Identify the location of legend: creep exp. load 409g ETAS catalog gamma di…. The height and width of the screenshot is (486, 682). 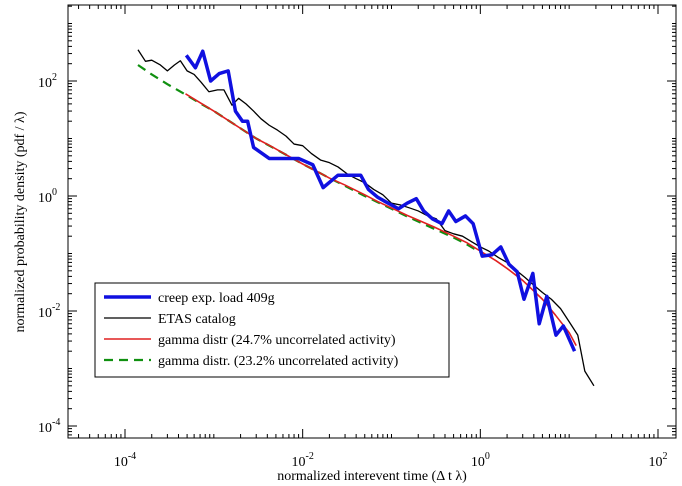
(272, 330).